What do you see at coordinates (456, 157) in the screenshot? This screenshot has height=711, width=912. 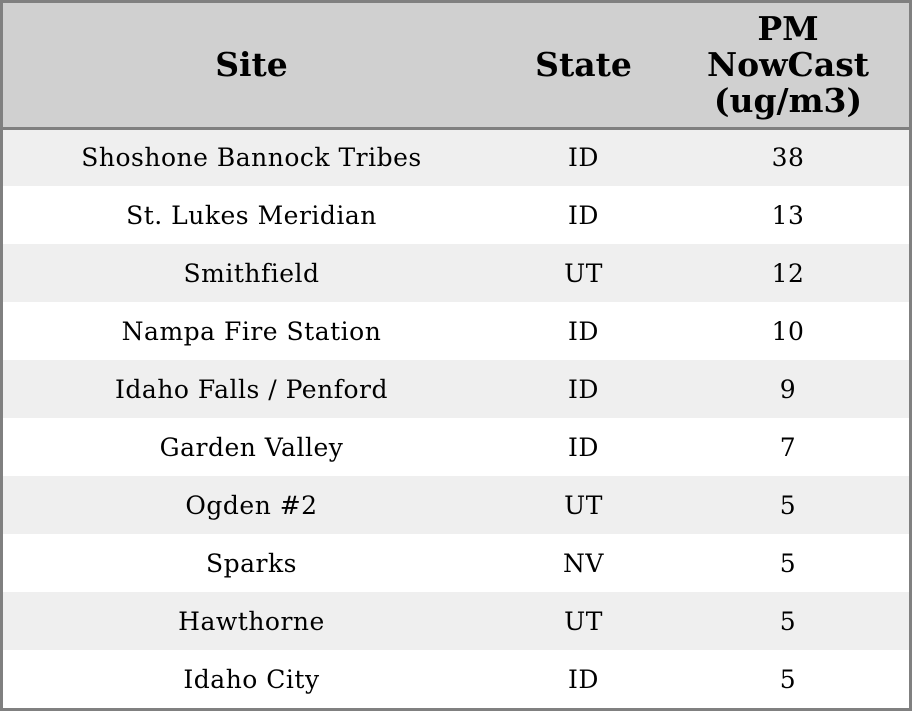 I see `table-row: Shoshone Bannock Tribes ID 38` at bounding box center [456, 157].